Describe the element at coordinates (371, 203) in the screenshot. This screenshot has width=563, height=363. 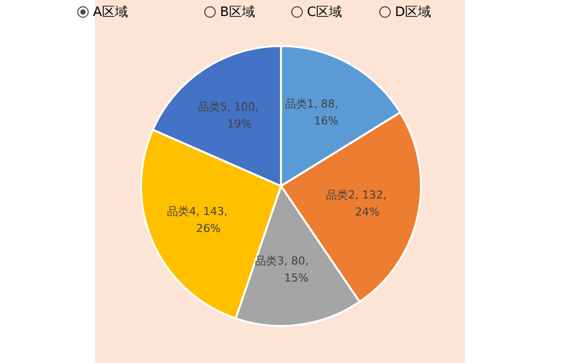
I see `data-label: , 132, 24%` at that location.